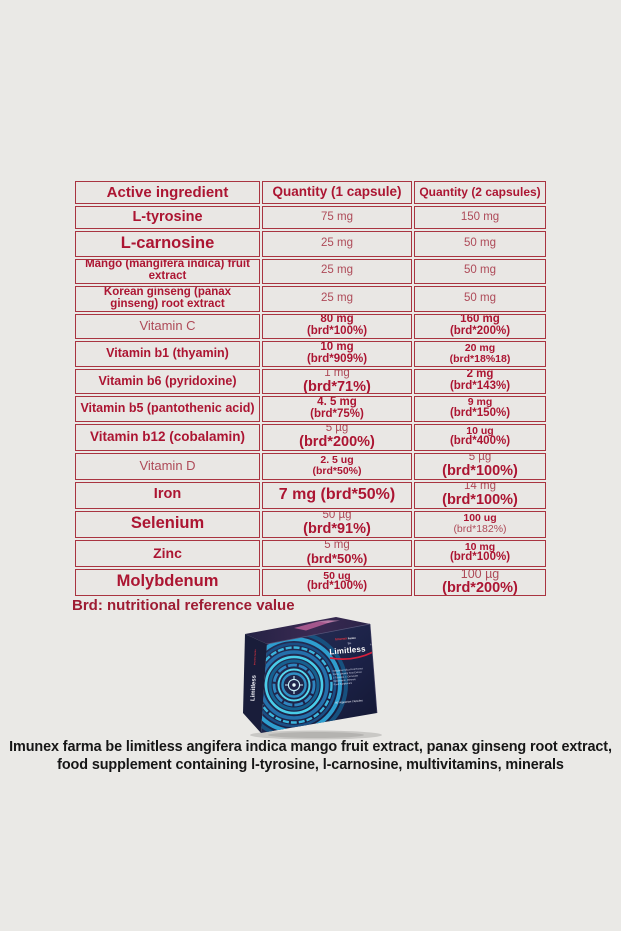  What do you see at coordinates (337, 429) in the screenshot?
I see `quantity-value: 5 µg` at bounding box center [337, 429].